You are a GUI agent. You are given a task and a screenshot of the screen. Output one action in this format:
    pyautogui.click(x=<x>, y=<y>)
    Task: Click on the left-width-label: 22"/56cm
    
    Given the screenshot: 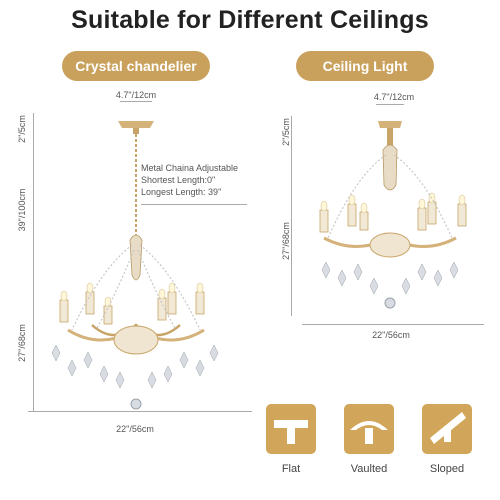 What is the action you would take?
    pyautogui.click(x=135, y=429)
    